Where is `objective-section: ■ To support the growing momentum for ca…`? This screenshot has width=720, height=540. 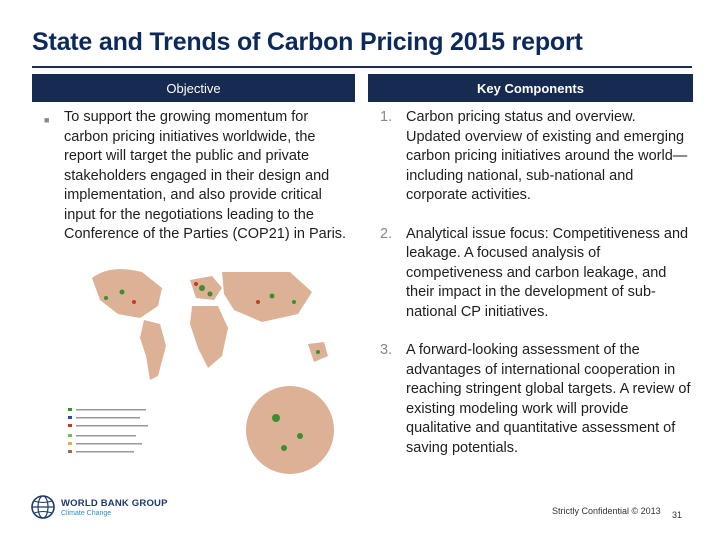 objective-section: ■ To support the growing momentum for ca… is located at coordinates (198, 176).